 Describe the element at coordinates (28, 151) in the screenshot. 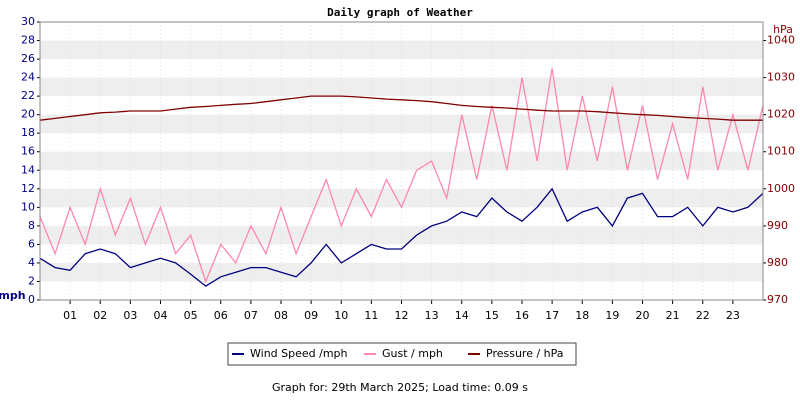

I see `y-tick-label: 16` at that location.